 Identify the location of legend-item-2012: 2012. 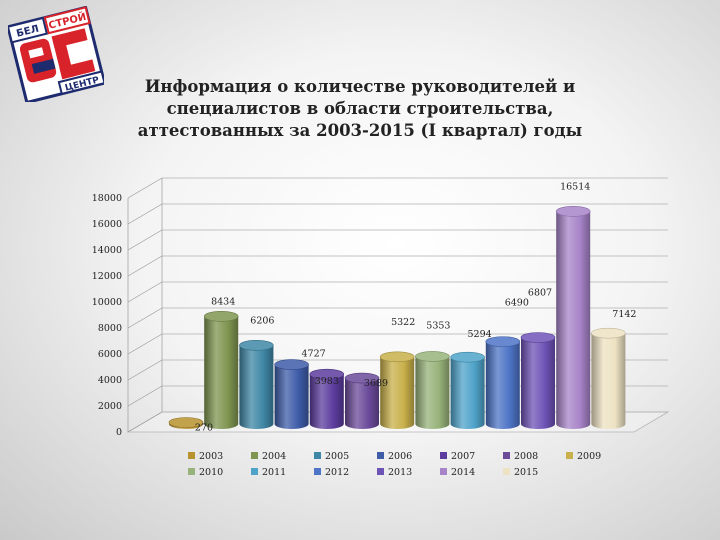
(331, 472).